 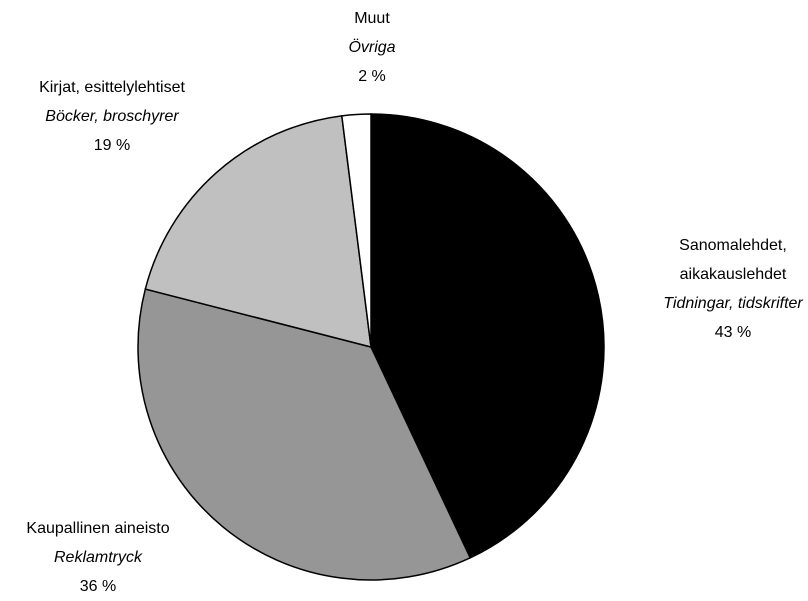 I want to click on category-label-sv: Reklamtryck, so click(x=97, y=557).